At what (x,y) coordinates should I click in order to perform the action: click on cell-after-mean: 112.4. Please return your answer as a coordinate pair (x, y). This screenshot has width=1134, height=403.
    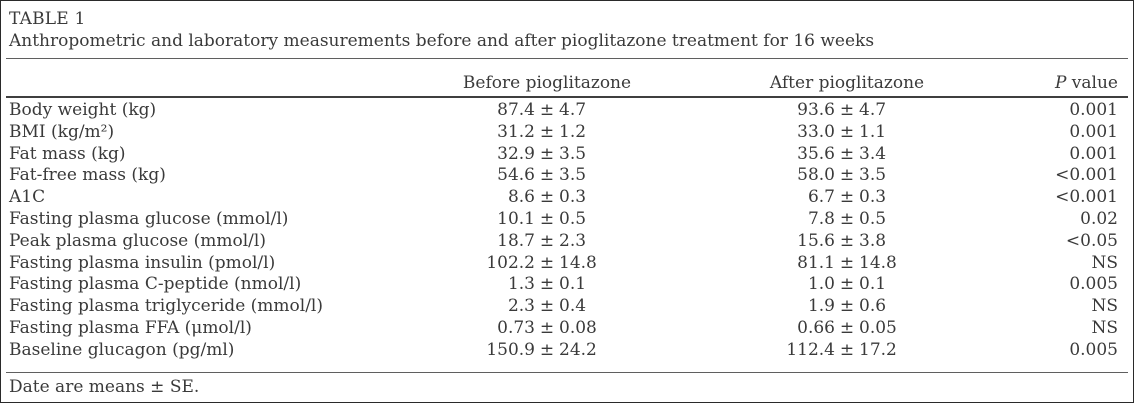
    Looking at the image, I should click on (810, 349).